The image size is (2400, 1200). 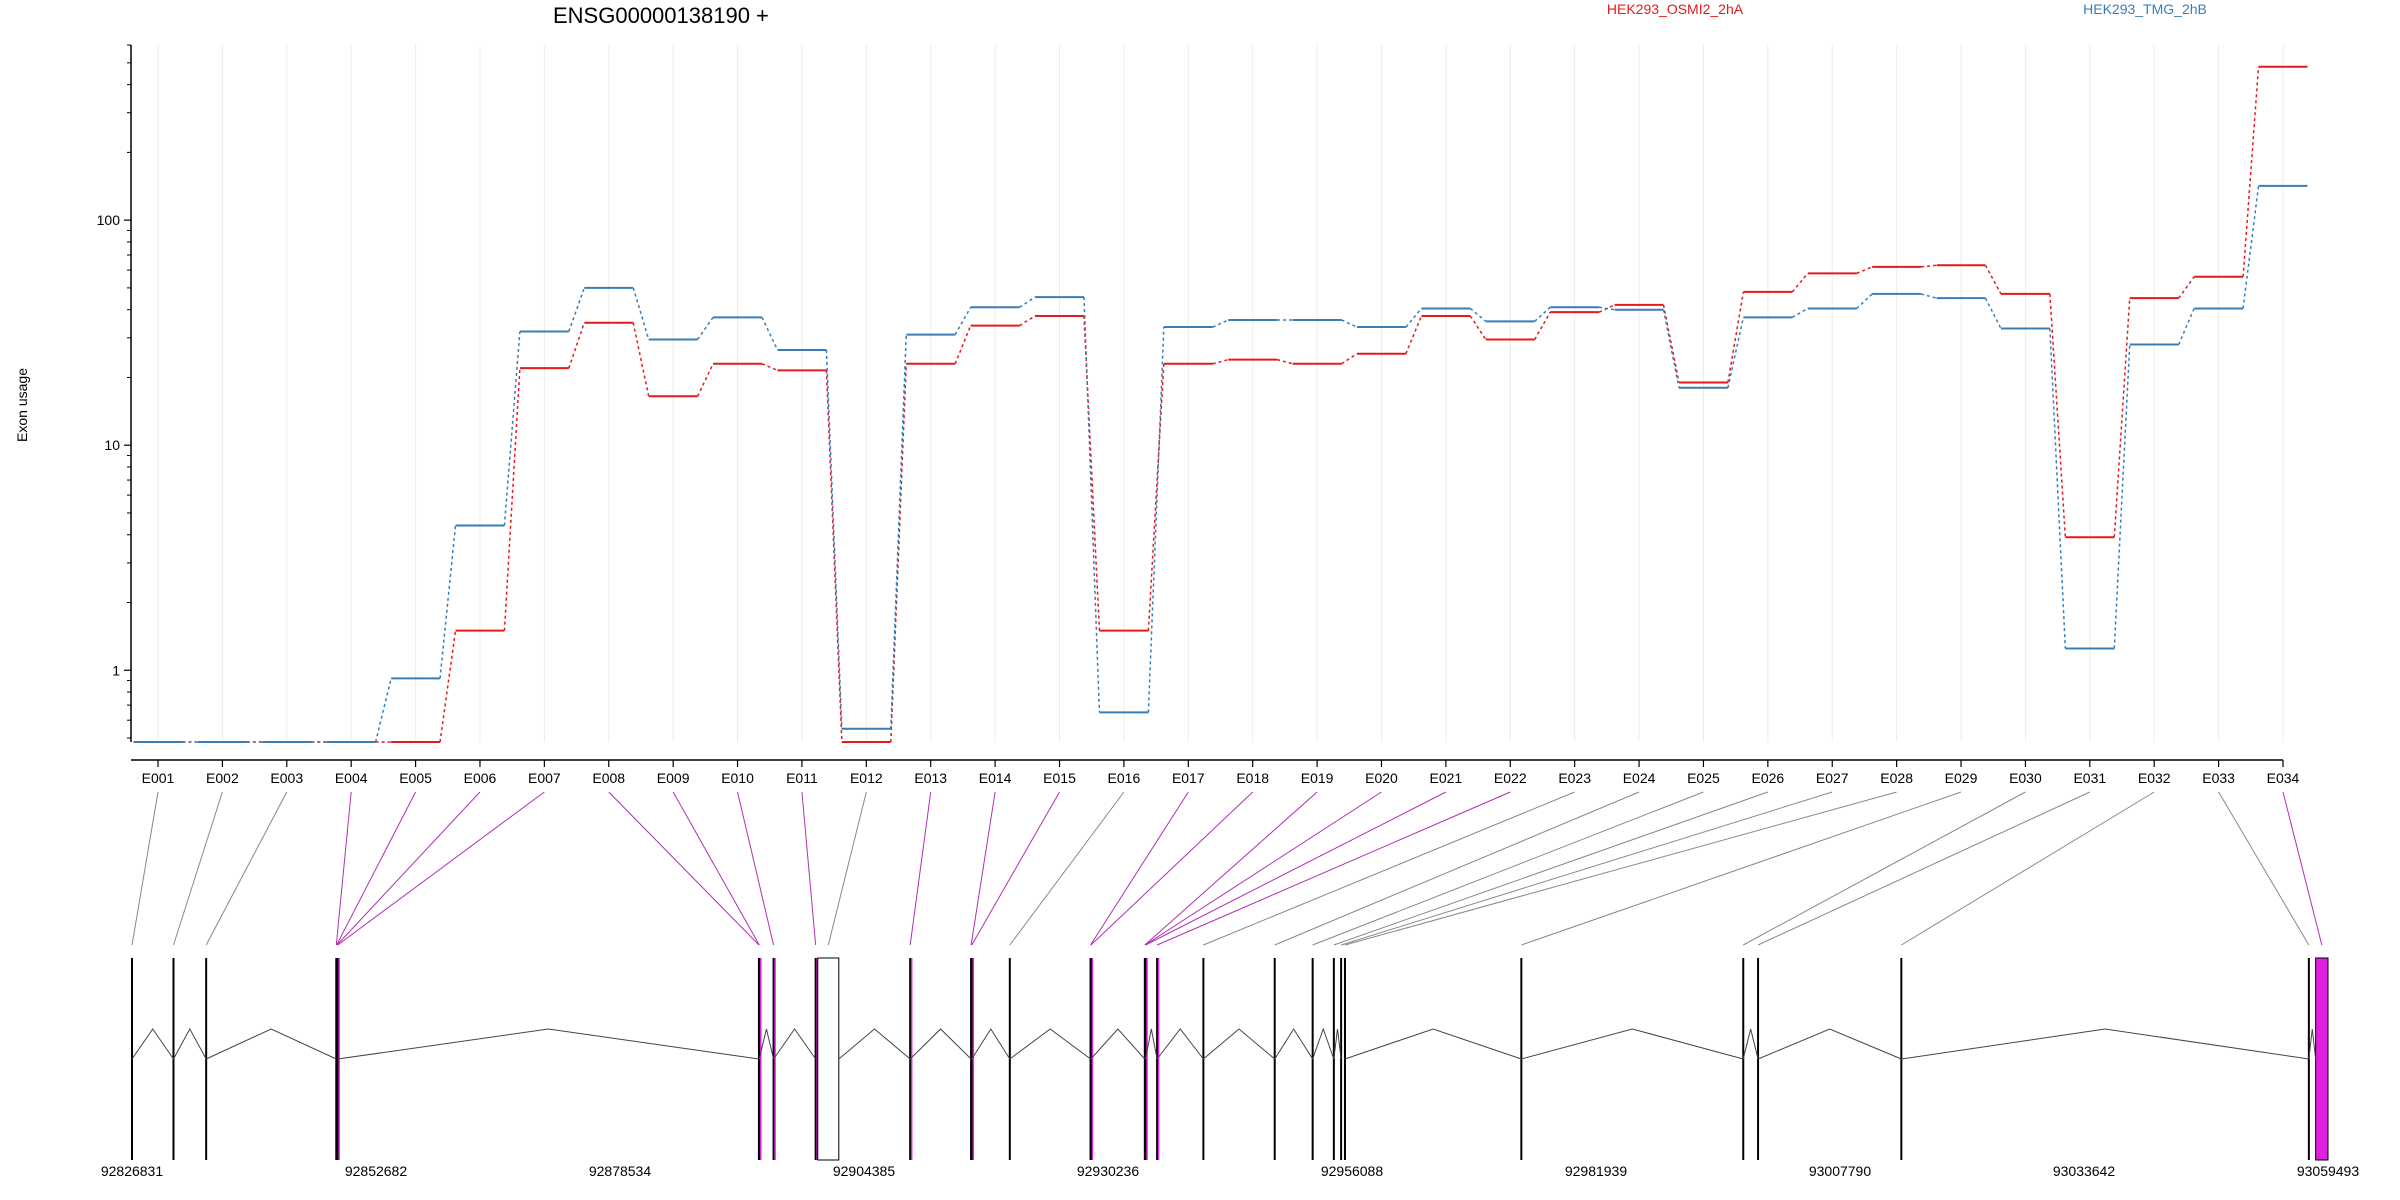 I want to click on legend-entry: HEK293_OSMI2_2hA, so click(x=1675, y=9).